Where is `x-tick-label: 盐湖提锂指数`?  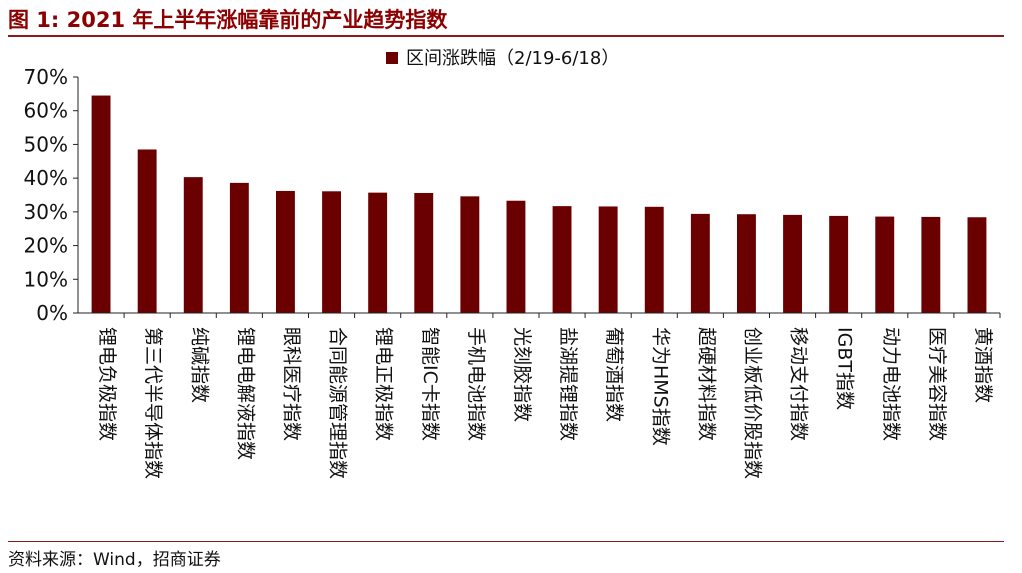
x-tick-label: 盐湖提锂指数 is located at coordinates (568, 384).